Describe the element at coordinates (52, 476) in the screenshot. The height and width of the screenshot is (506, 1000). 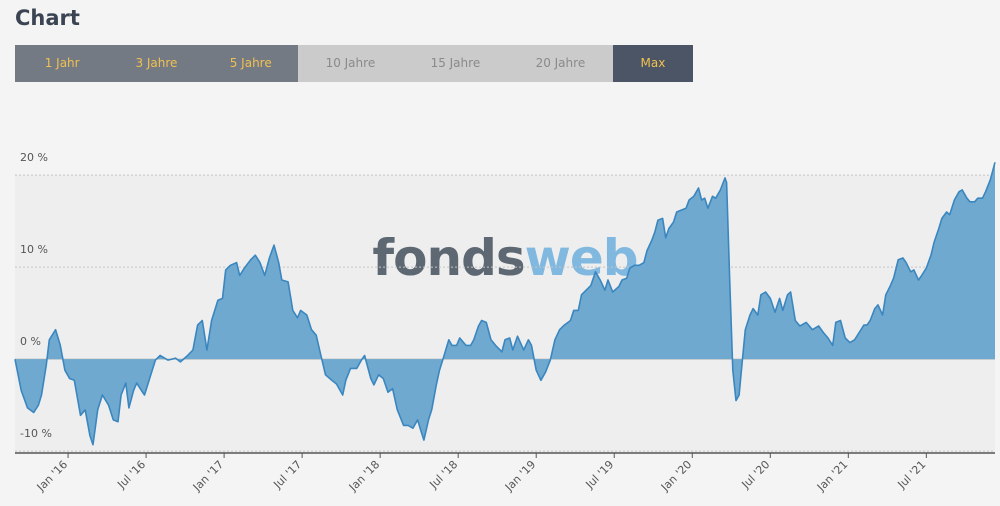
I see `x-tick-label: Jan '16` at that location.